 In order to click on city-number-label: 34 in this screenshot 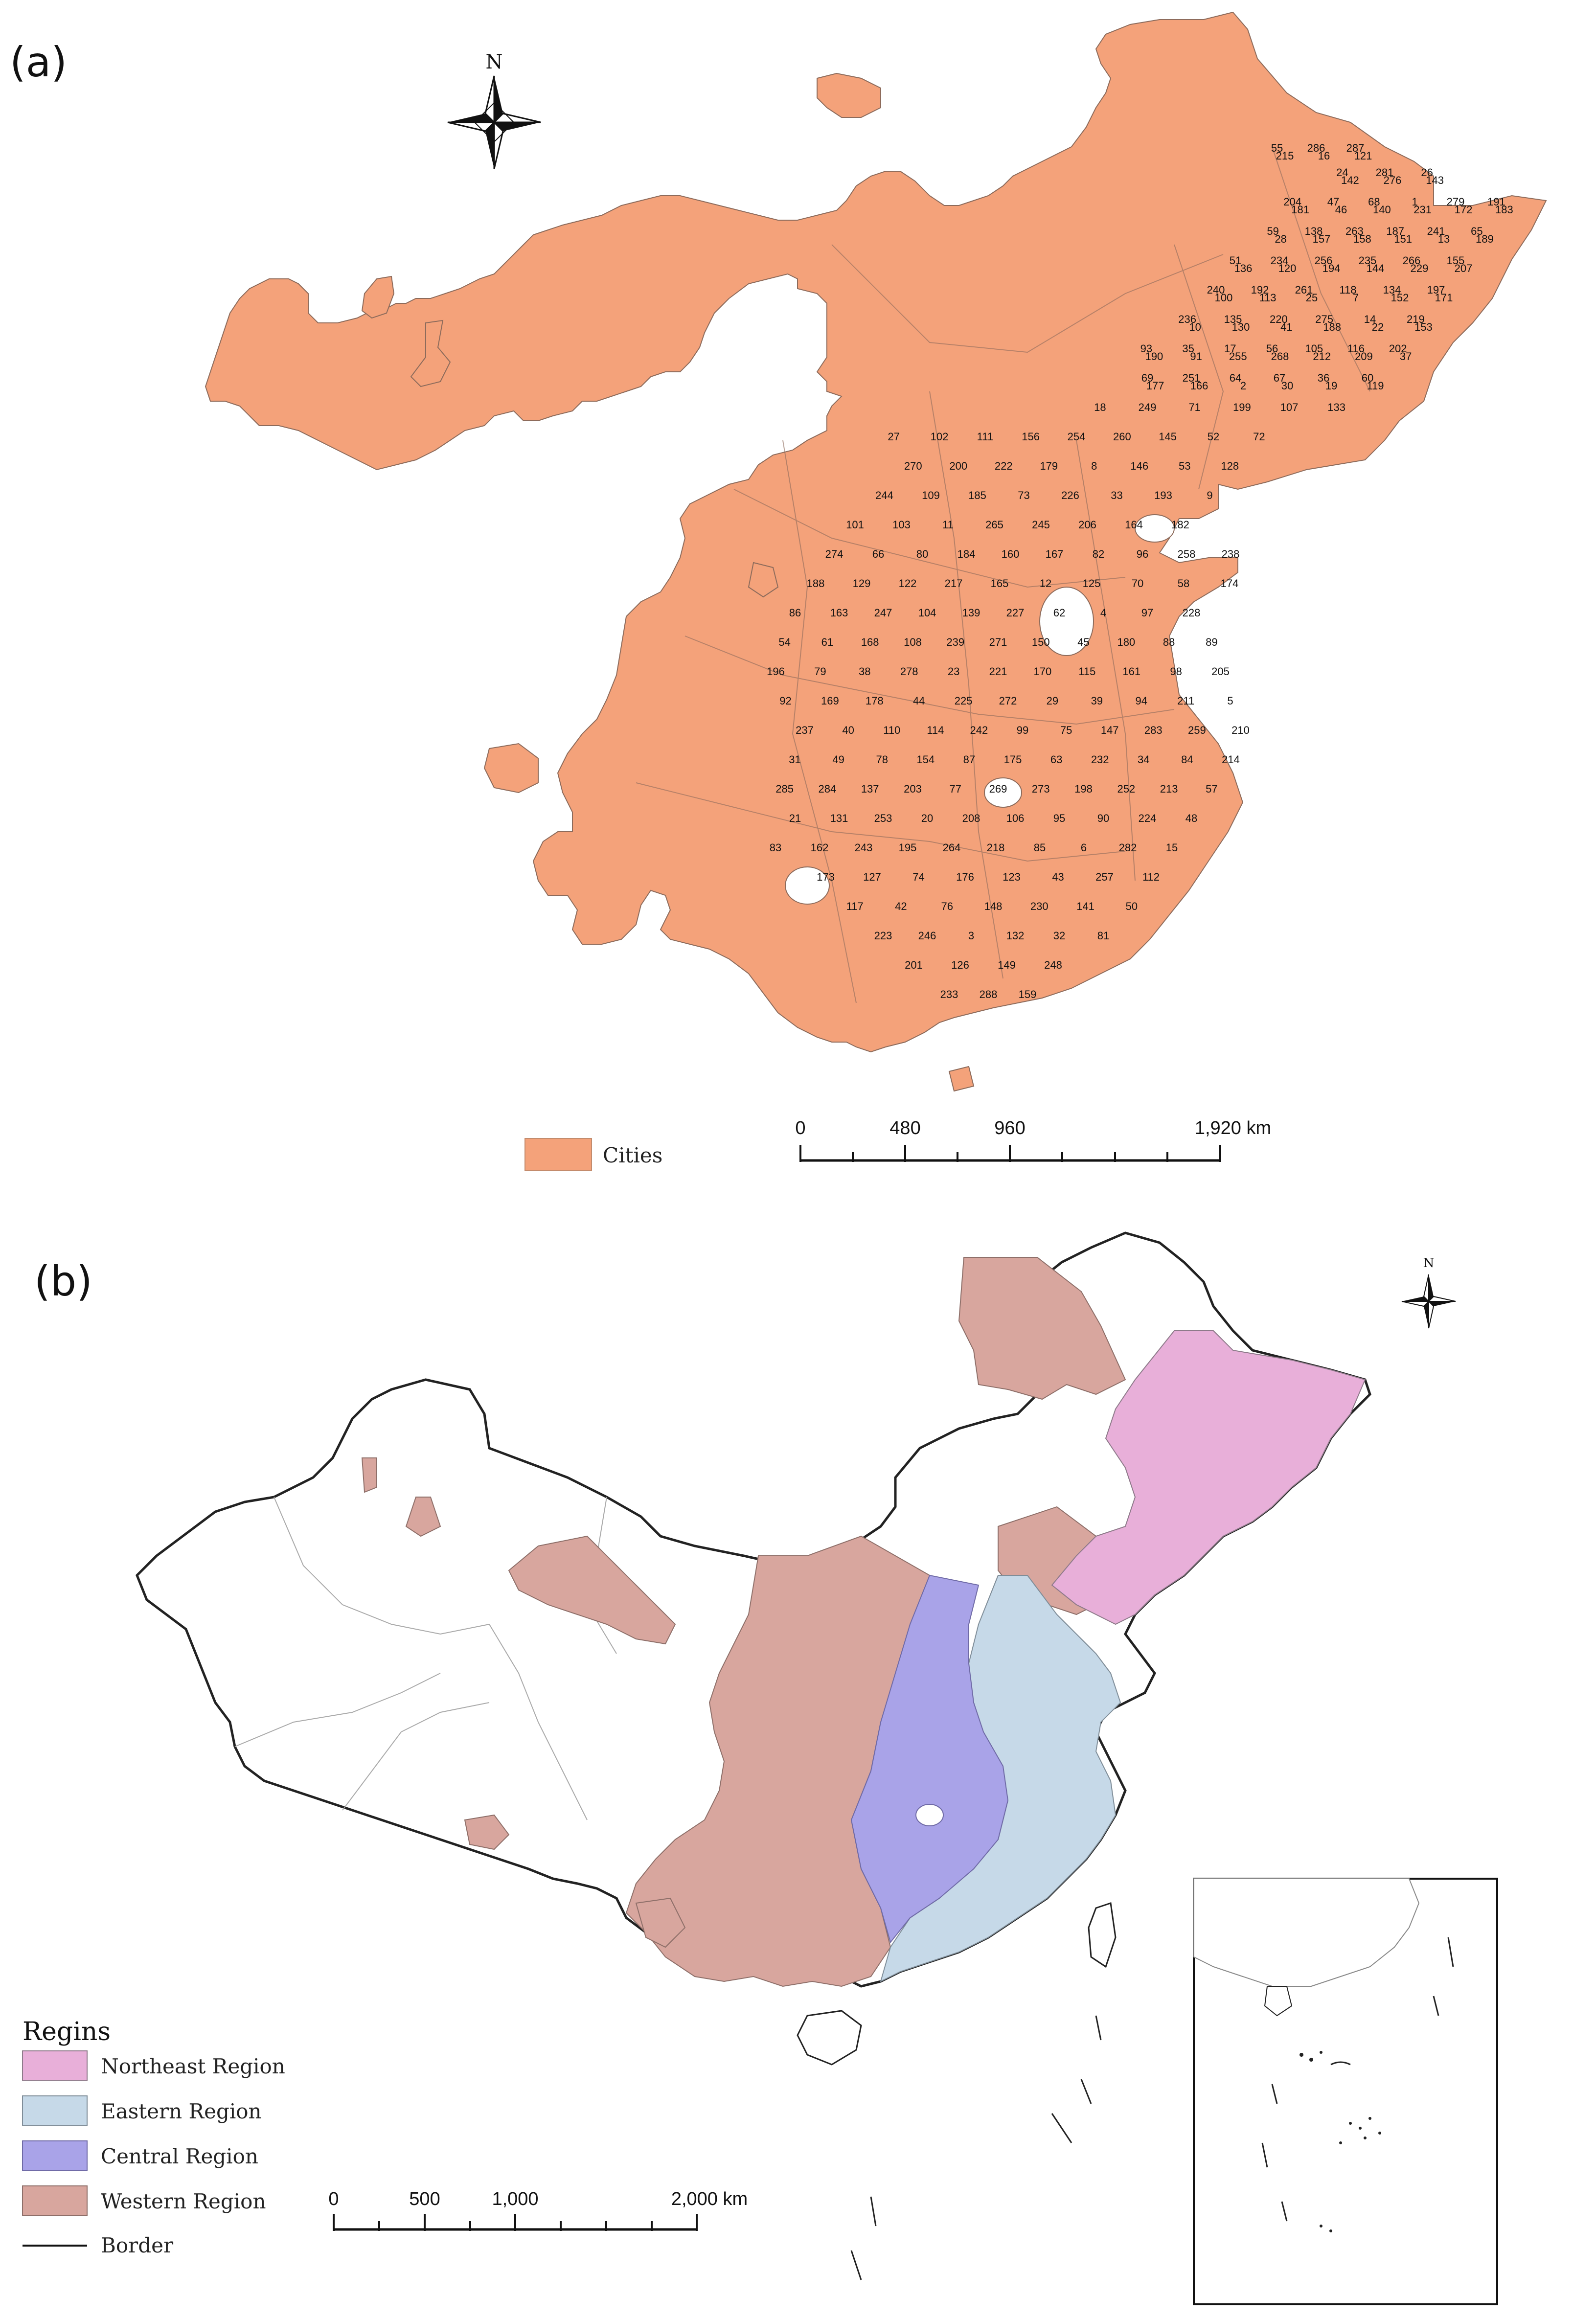, I will do `click(1143, 759)`.